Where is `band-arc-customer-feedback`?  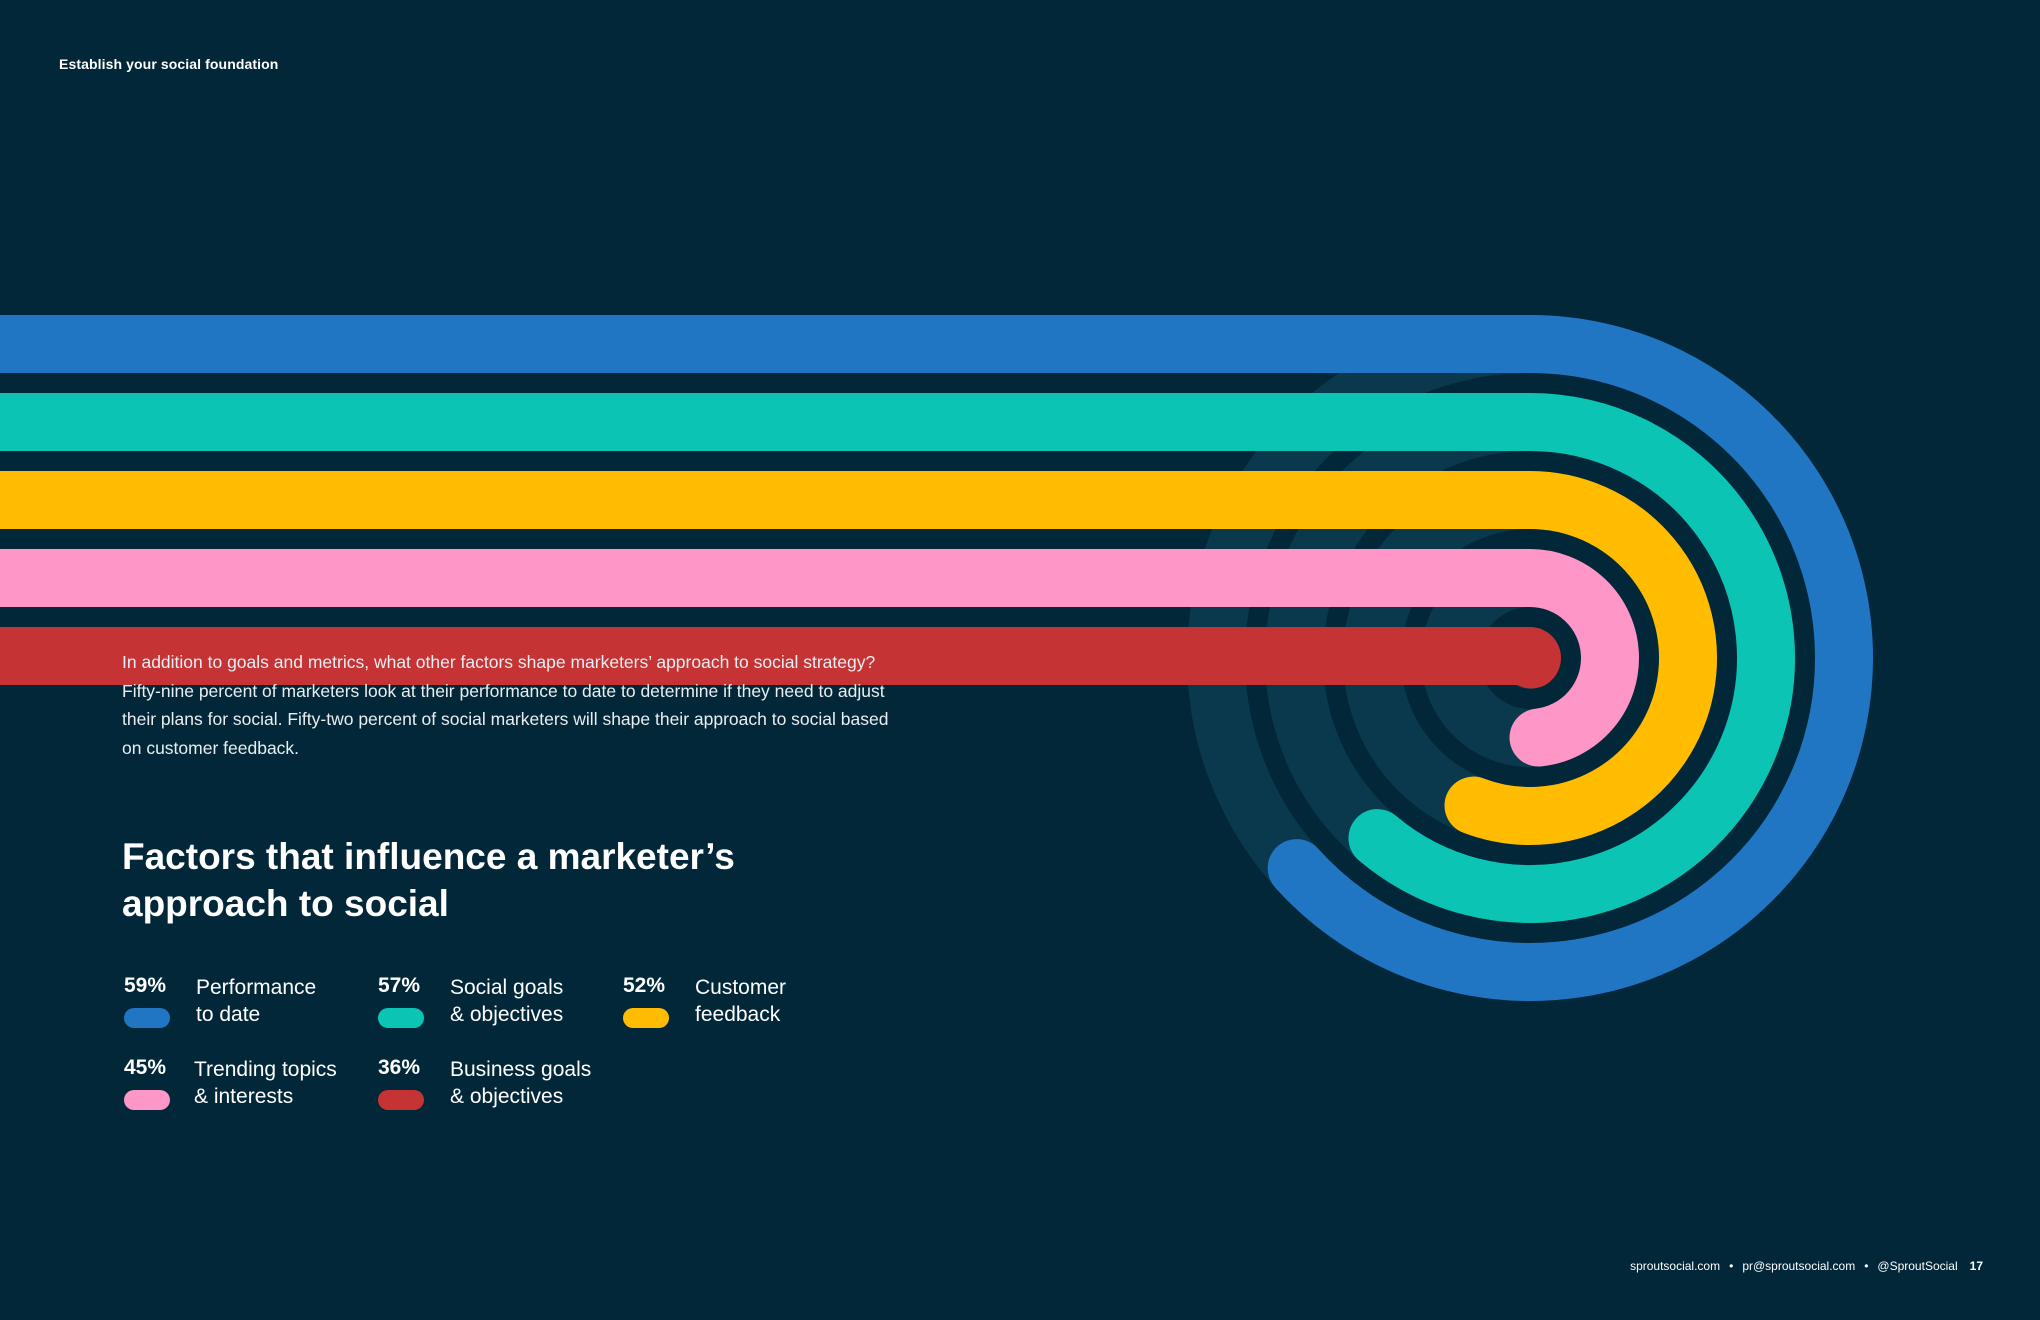 band-arc-customer-feedback is located at coordinates (1580, 658).